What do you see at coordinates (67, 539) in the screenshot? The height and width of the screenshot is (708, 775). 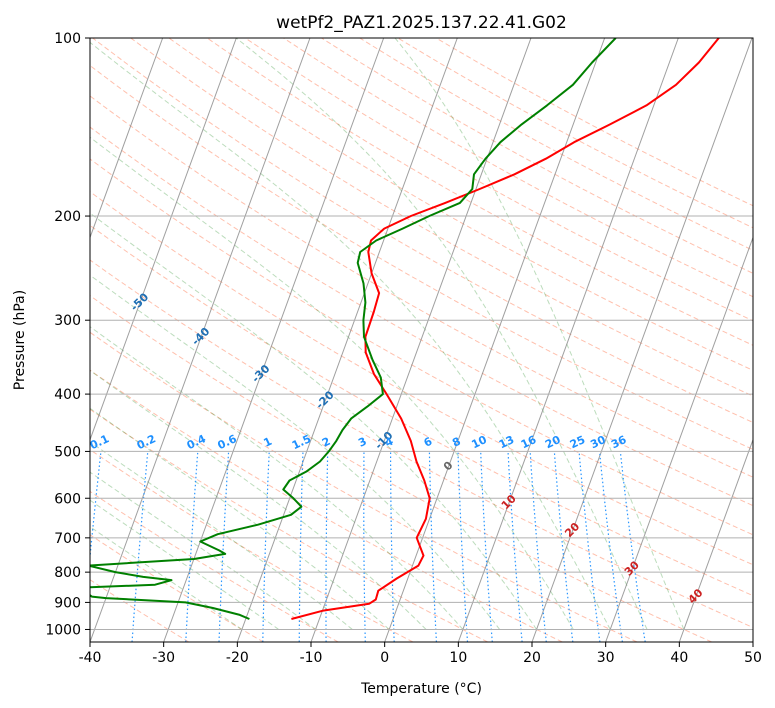 I see `y-tick-label: 700` at bounding box center [67, 539].